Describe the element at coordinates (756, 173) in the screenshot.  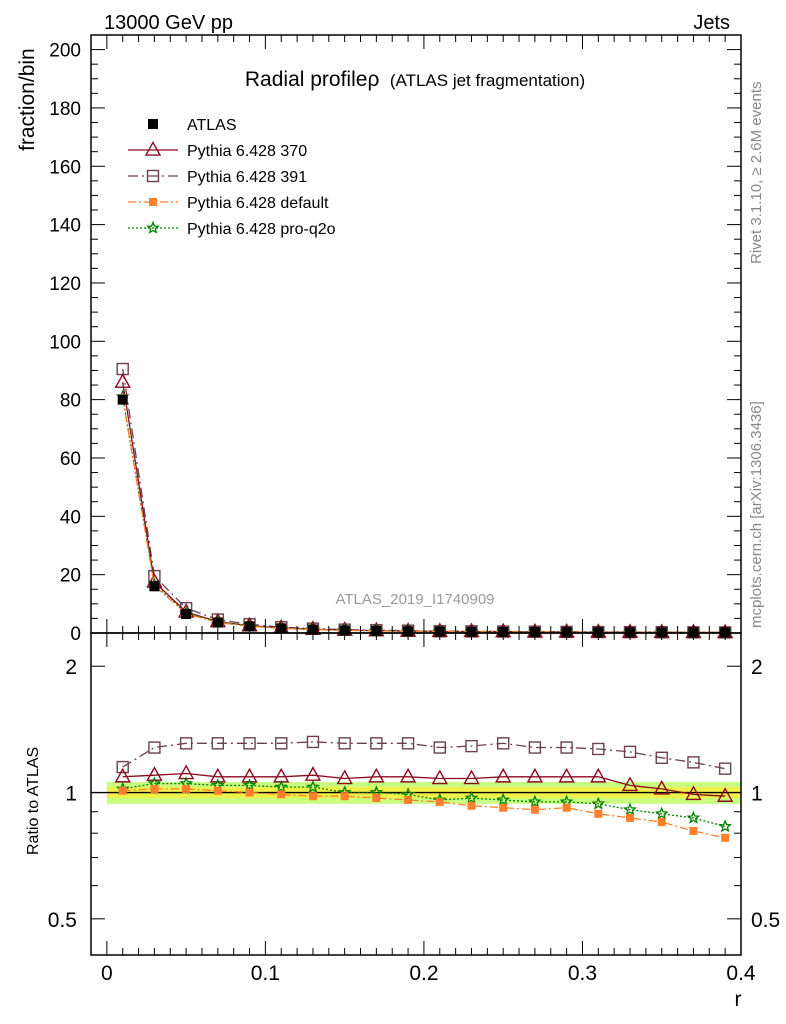
I see `rivet-label: Rivet 3.1.10, ≥ 2.6M events` at that location.